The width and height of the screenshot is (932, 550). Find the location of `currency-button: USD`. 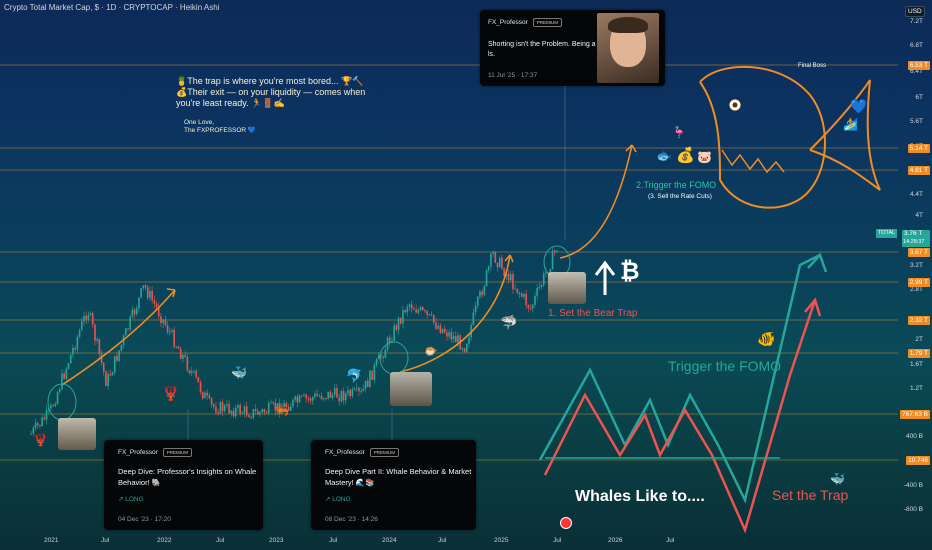

currency-button: USD is located at coordinates (915, 11).